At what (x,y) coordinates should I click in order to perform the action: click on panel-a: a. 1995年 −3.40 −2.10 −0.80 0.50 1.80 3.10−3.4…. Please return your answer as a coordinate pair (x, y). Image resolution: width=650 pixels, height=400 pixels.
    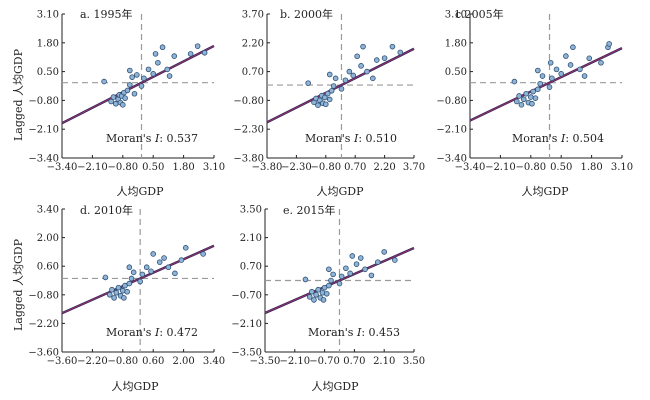
    Looking at the image, I should click on (126, 102).